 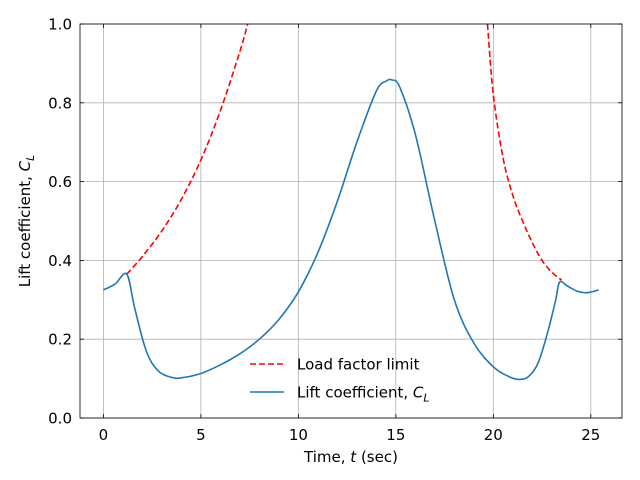 I want to click on y-axis-label: Lift coefficient, CL, so click(x=26, y=221).